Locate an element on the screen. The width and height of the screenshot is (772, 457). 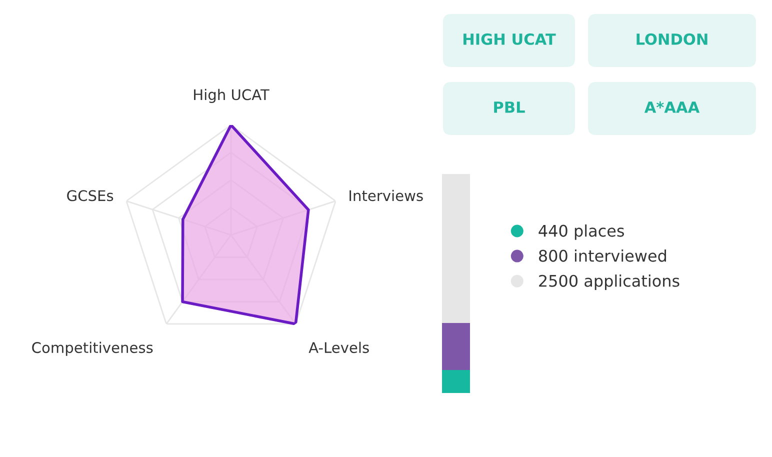
text: A*AAA is located at coordinates (672, 107).